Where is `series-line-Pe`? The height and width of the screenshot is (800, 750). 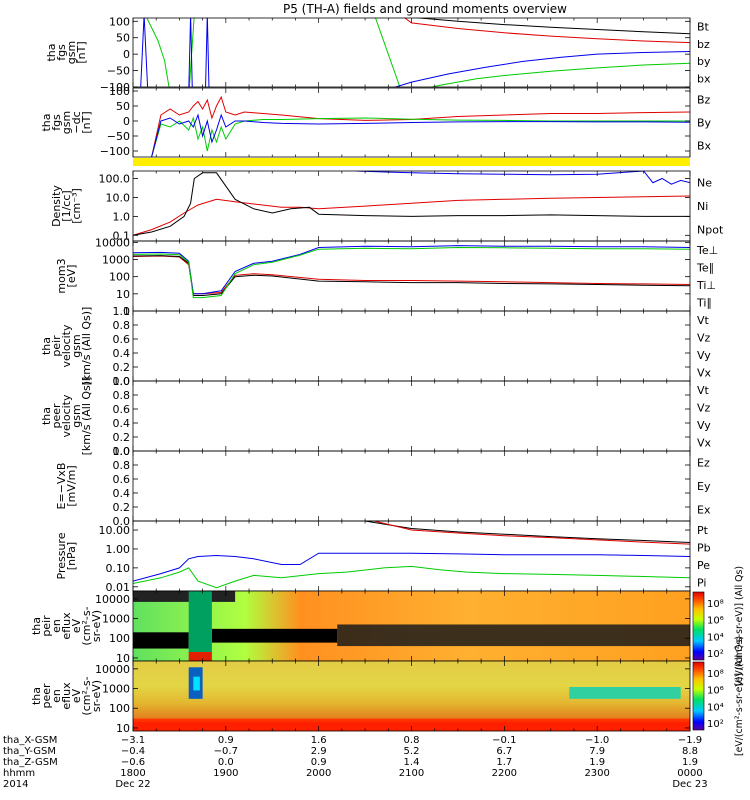
series-line-Pe is located at coordinates (411, 577).